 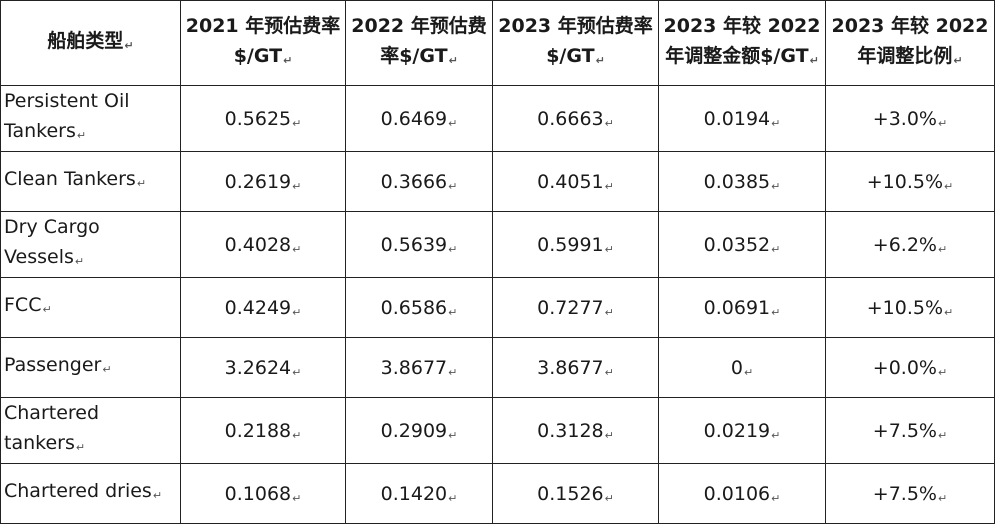 What do you see at coordinates (263, 307) in the screenshot?
I see `rate-2021-cell: 0.4249↵` at bounding box center [263, 307].